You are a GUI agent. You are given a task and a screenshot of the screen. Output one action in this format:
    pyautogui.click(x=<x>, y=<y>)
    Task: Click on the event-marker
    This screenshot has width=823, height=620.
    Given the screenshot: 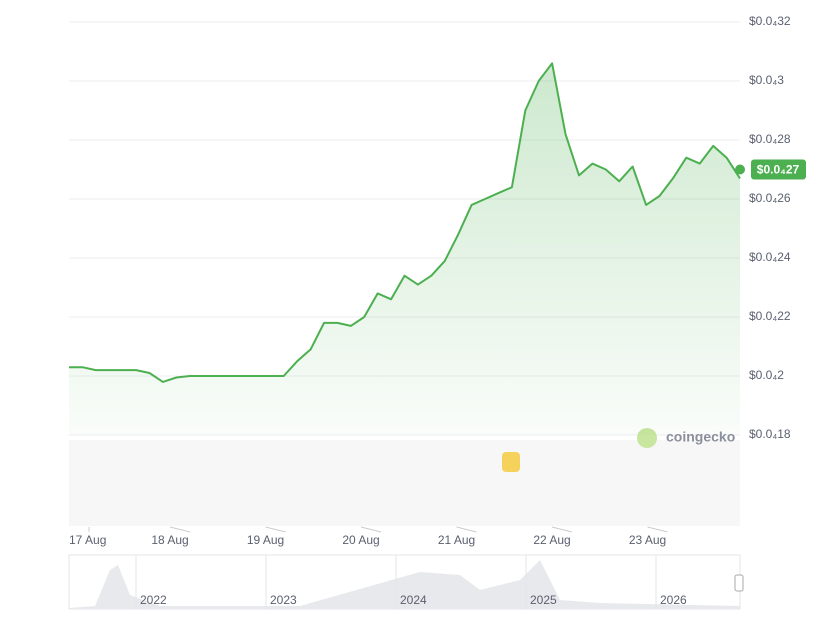 What is the action you would take?
    pyautogui.click(x=511, y=462)
    